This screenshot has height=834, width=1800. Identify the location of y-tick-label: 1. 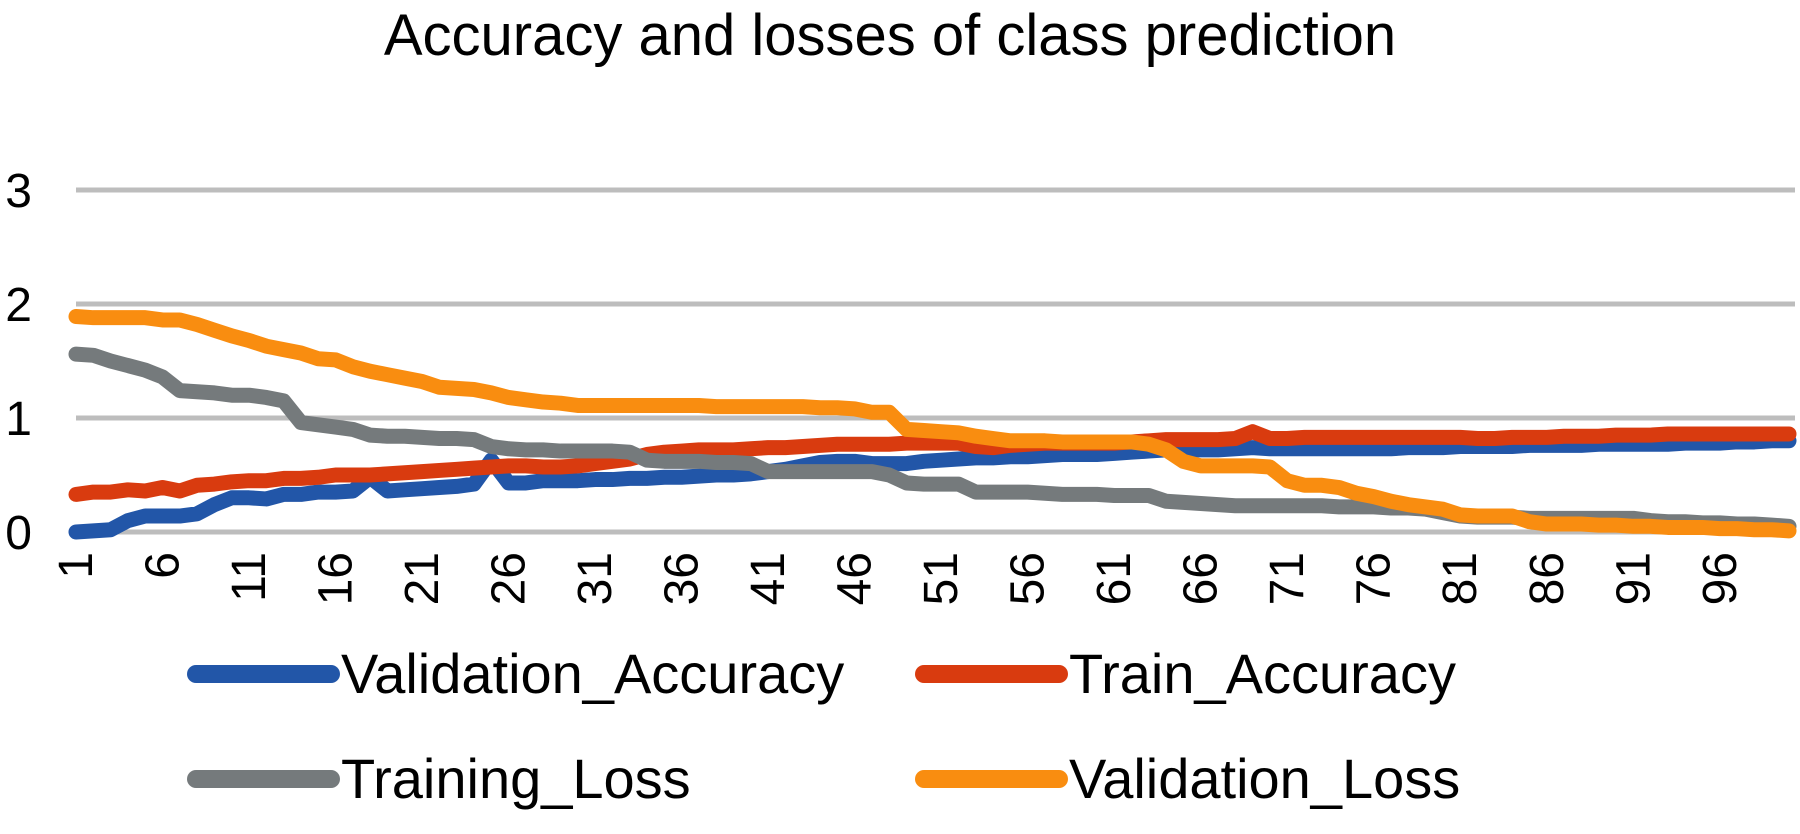
(18, 419).